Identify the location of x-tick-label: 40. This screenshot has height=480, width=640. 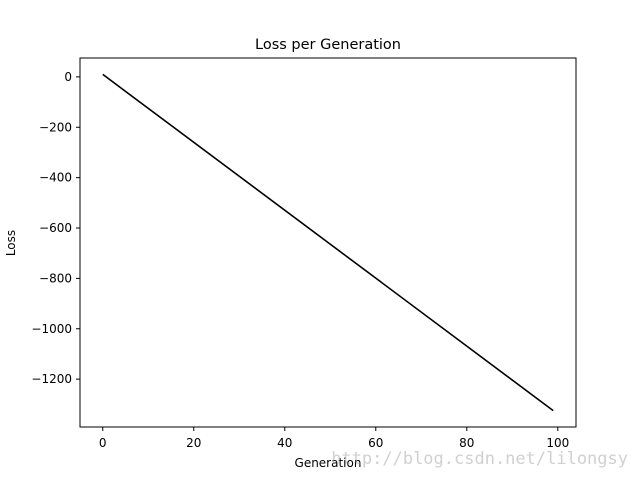
(284, 443).